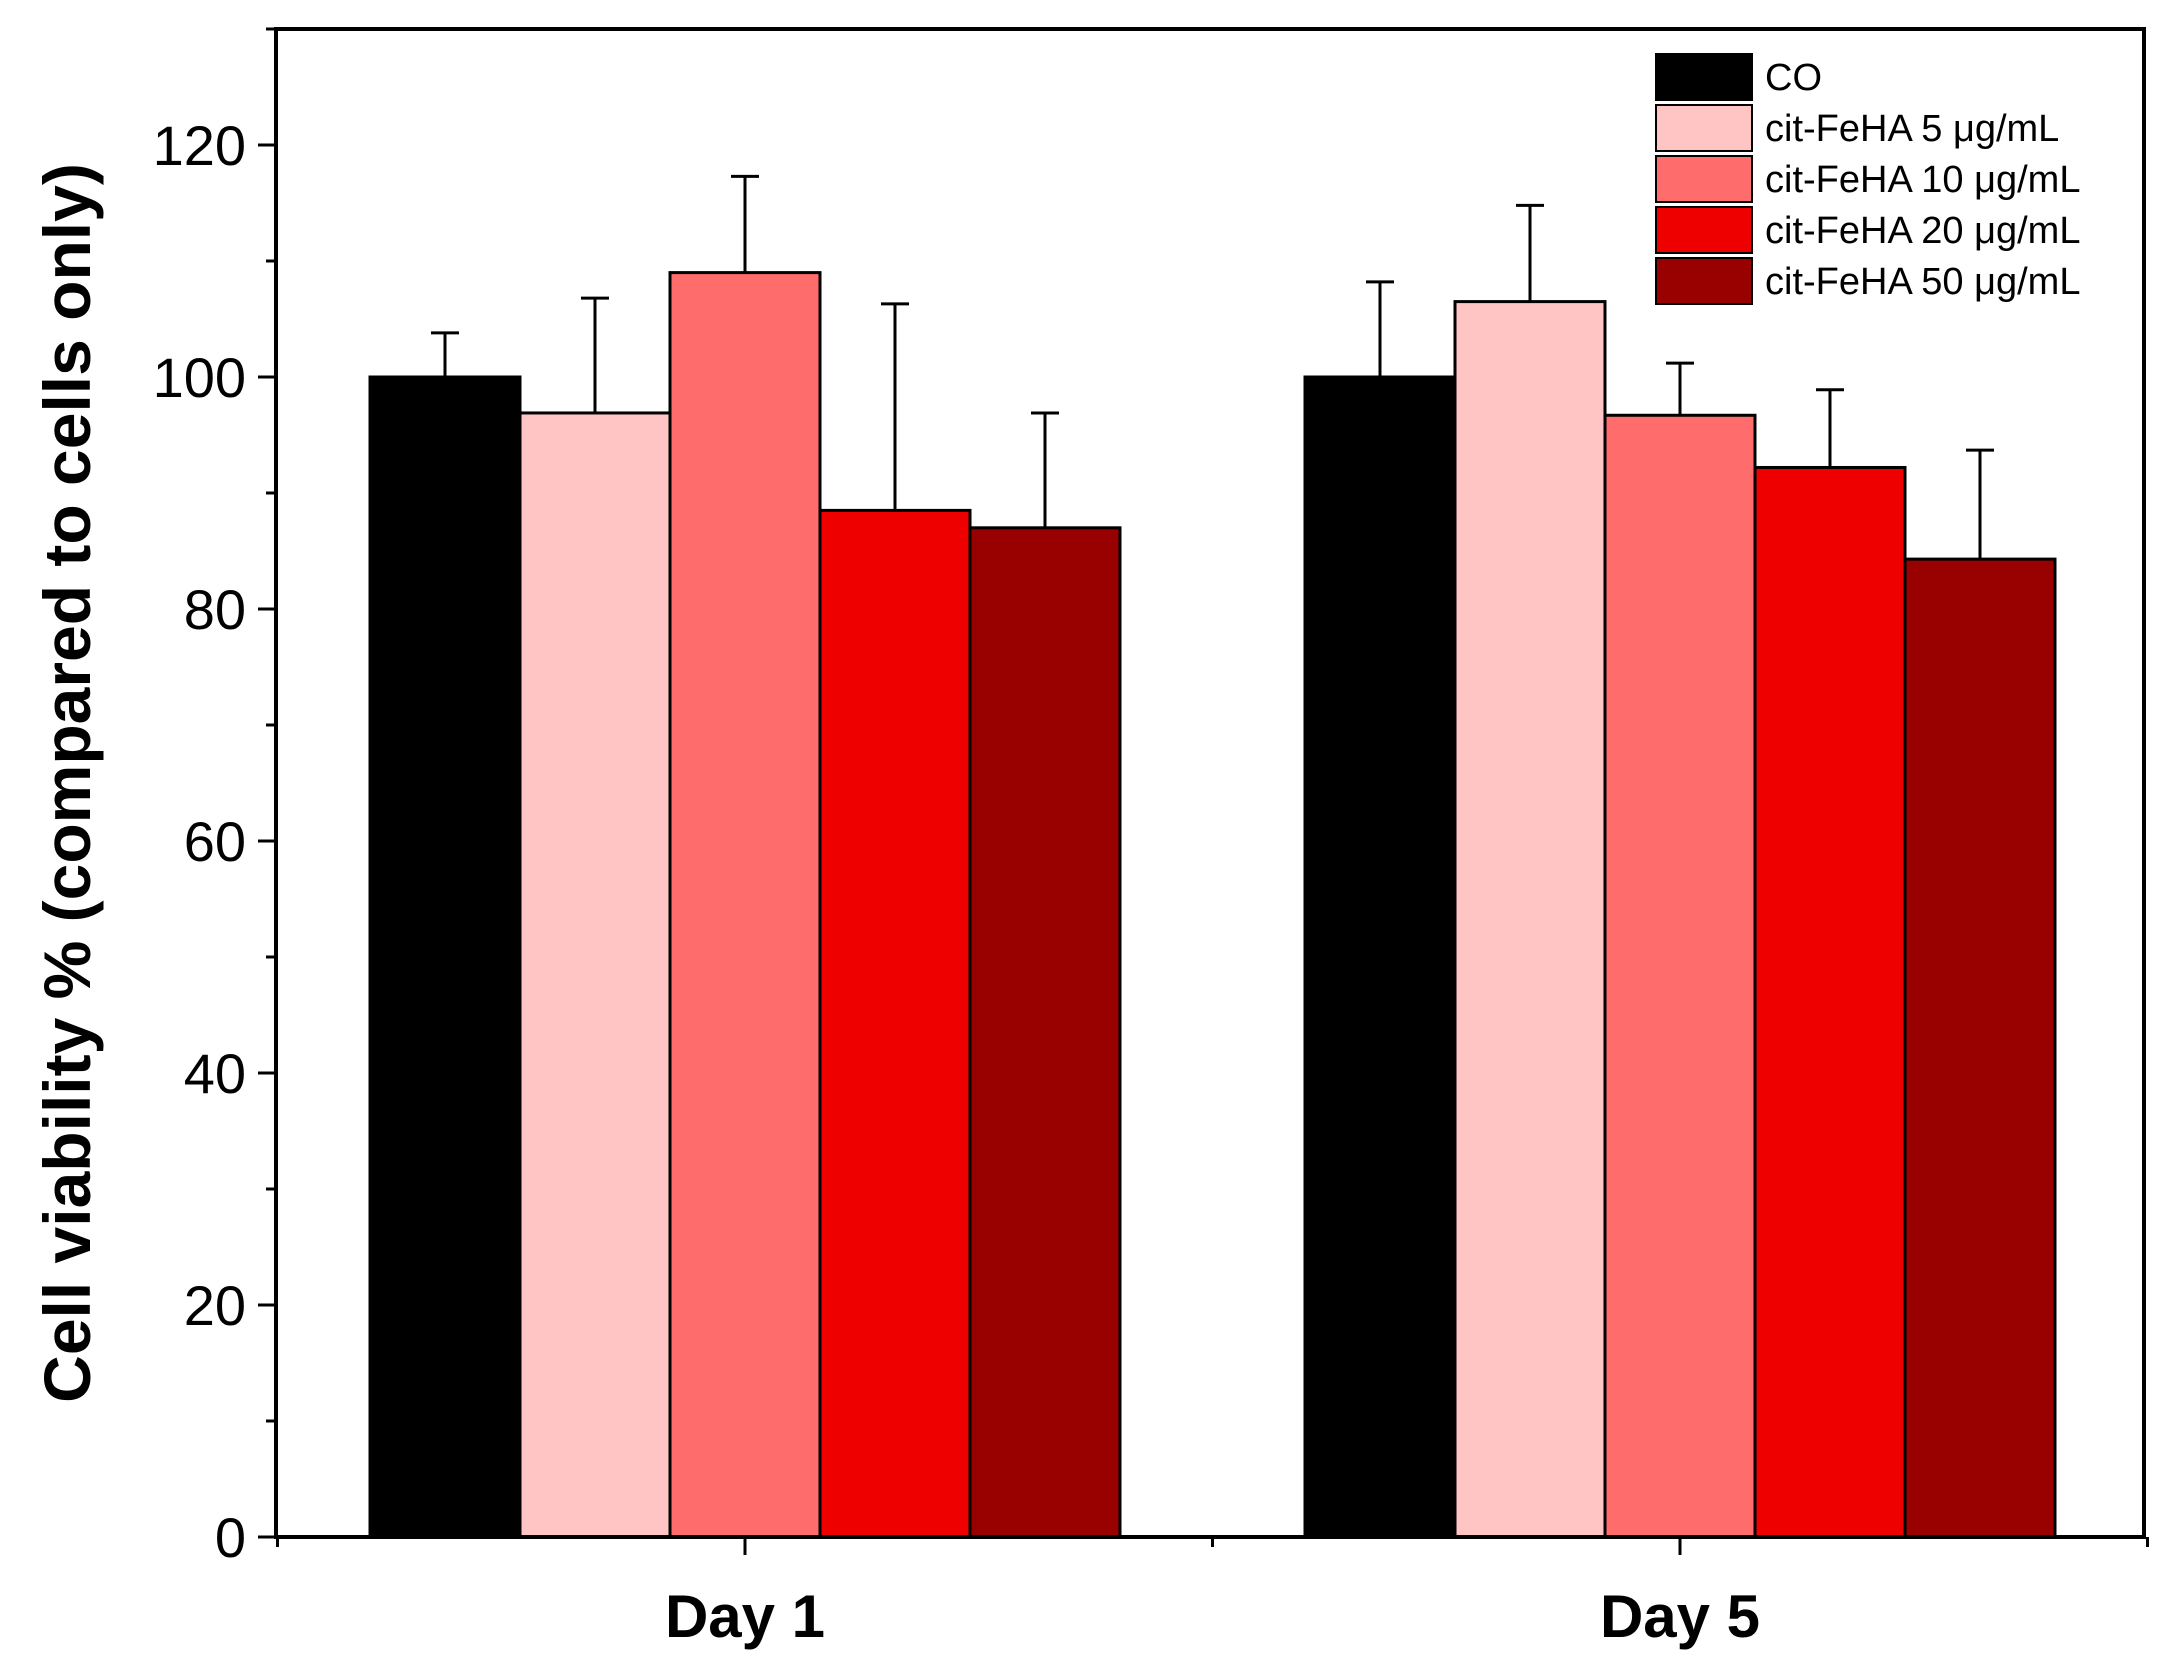 The width and height of the screenshot is (2168, 1670). Describe the element at coordinates (1922, 282) in the screenshot. I see `legend-label-5: cit-FeHA 50 μg/mL` at that location.